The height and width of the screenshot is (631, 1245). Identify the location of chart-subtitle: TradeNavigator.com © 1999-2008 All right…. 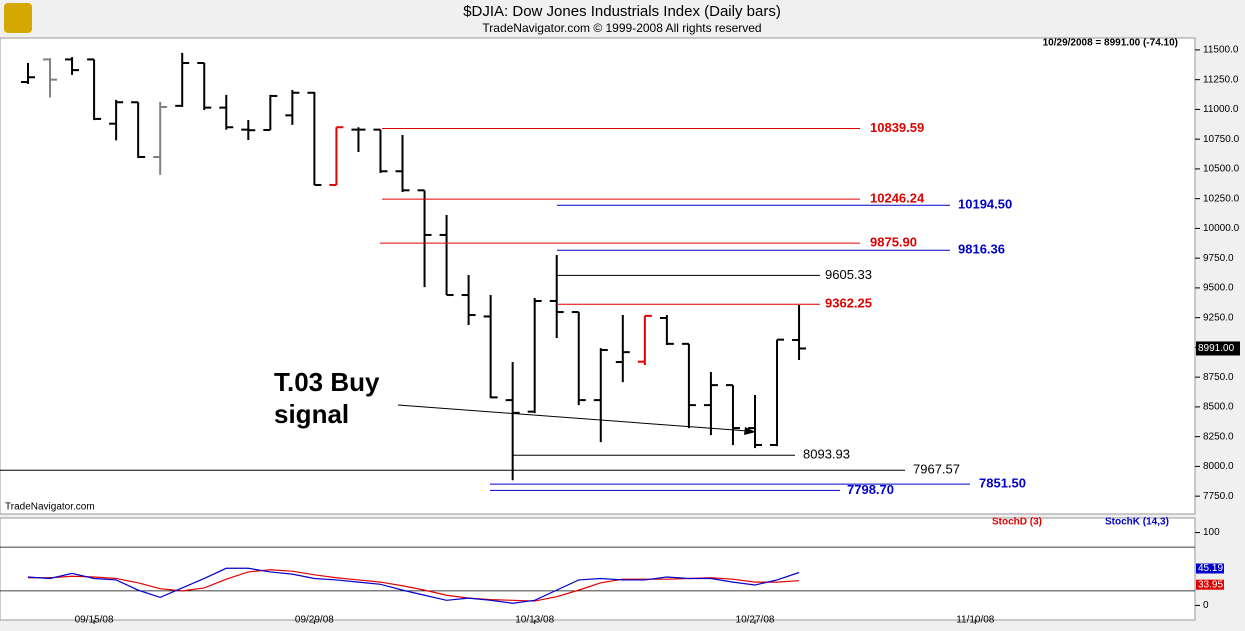
(621, 28).